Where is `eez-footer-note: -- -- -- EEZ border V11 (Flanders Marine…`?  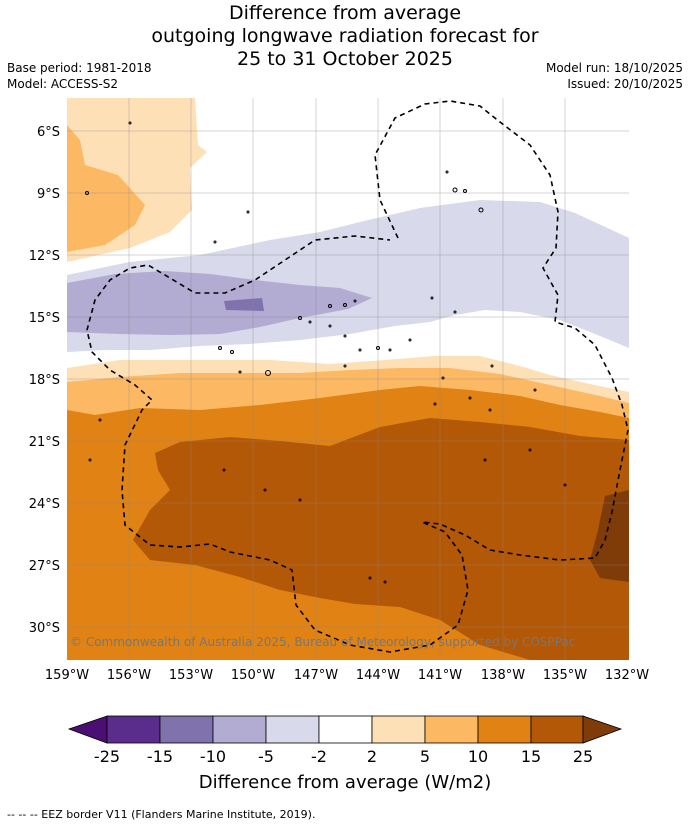 eez-footer-note: -- -- -- EEZ border V11 (Flanders Marine… is located at coordinates (161, 814).